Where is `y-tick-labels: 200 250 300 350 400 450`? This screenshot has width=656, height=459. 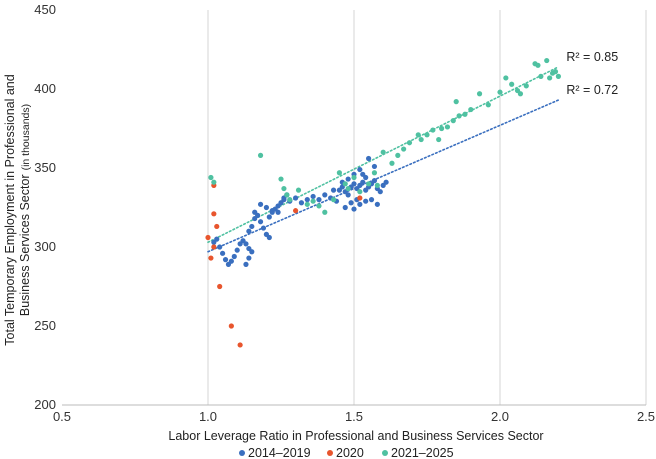
y-tick-labels: 200 250 300 350 400 450 is located at coordinates (45, 207).